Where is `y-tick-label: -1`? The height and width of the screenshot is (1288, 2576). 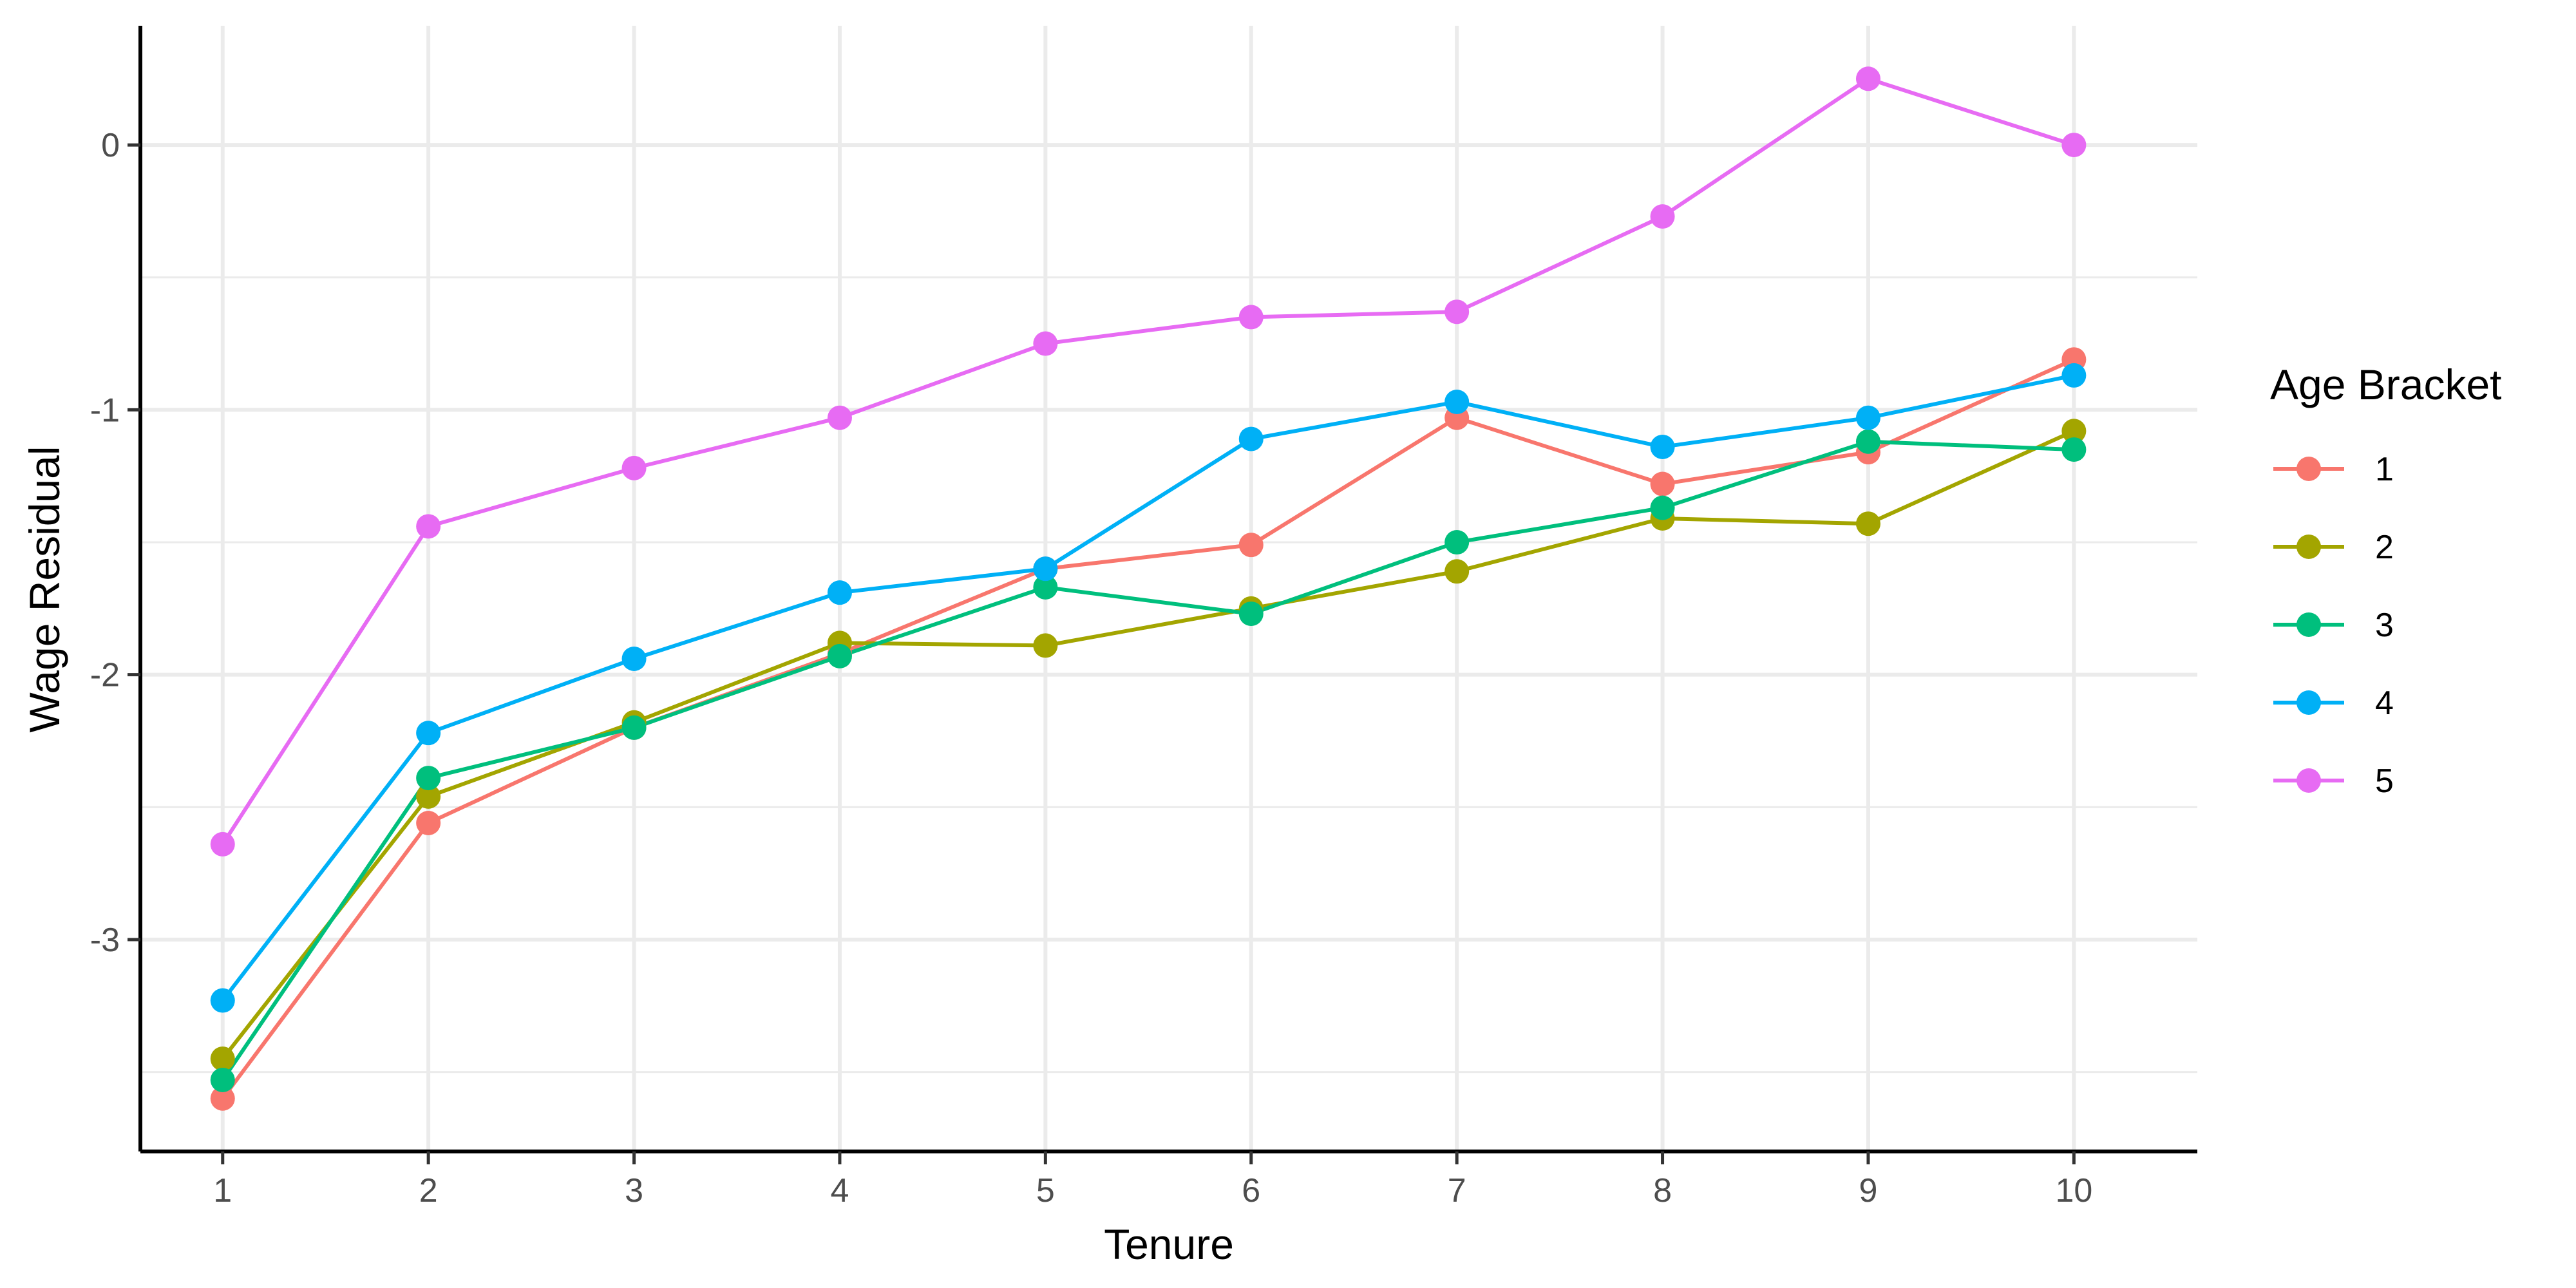
y-tick-label: -1 is located at coordinates (105, 411).